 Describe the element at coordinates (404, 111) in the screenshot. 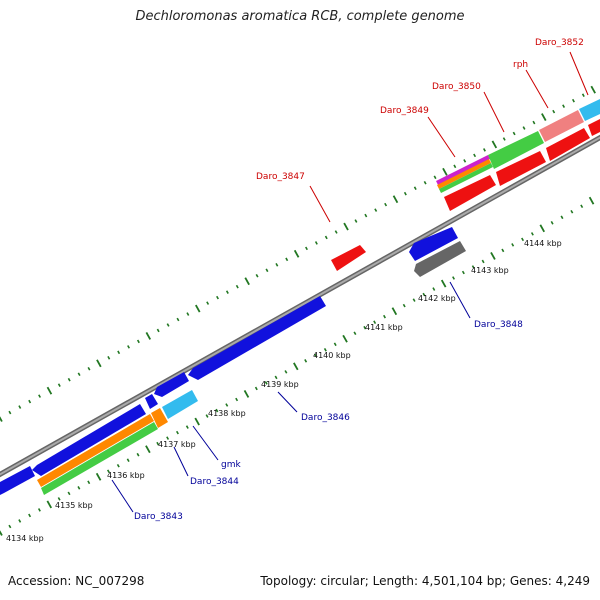

I see `gene-label: Daro_3849` at that location.